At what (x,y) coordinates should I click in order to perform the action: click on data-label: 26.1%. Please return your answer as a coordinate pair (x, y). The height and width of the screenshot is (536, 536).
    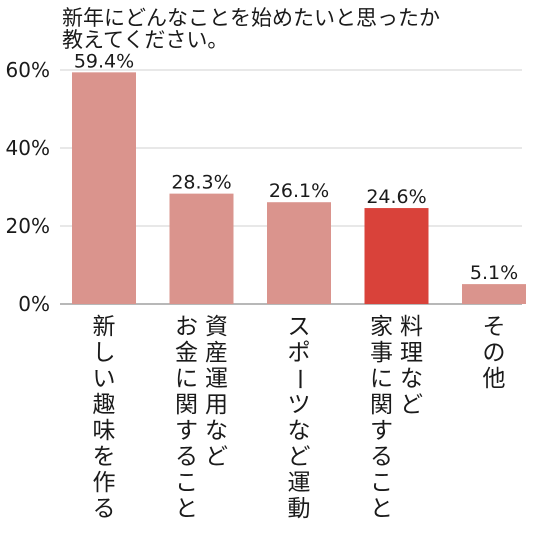
    Looking at the image, I should click on (299, 191).